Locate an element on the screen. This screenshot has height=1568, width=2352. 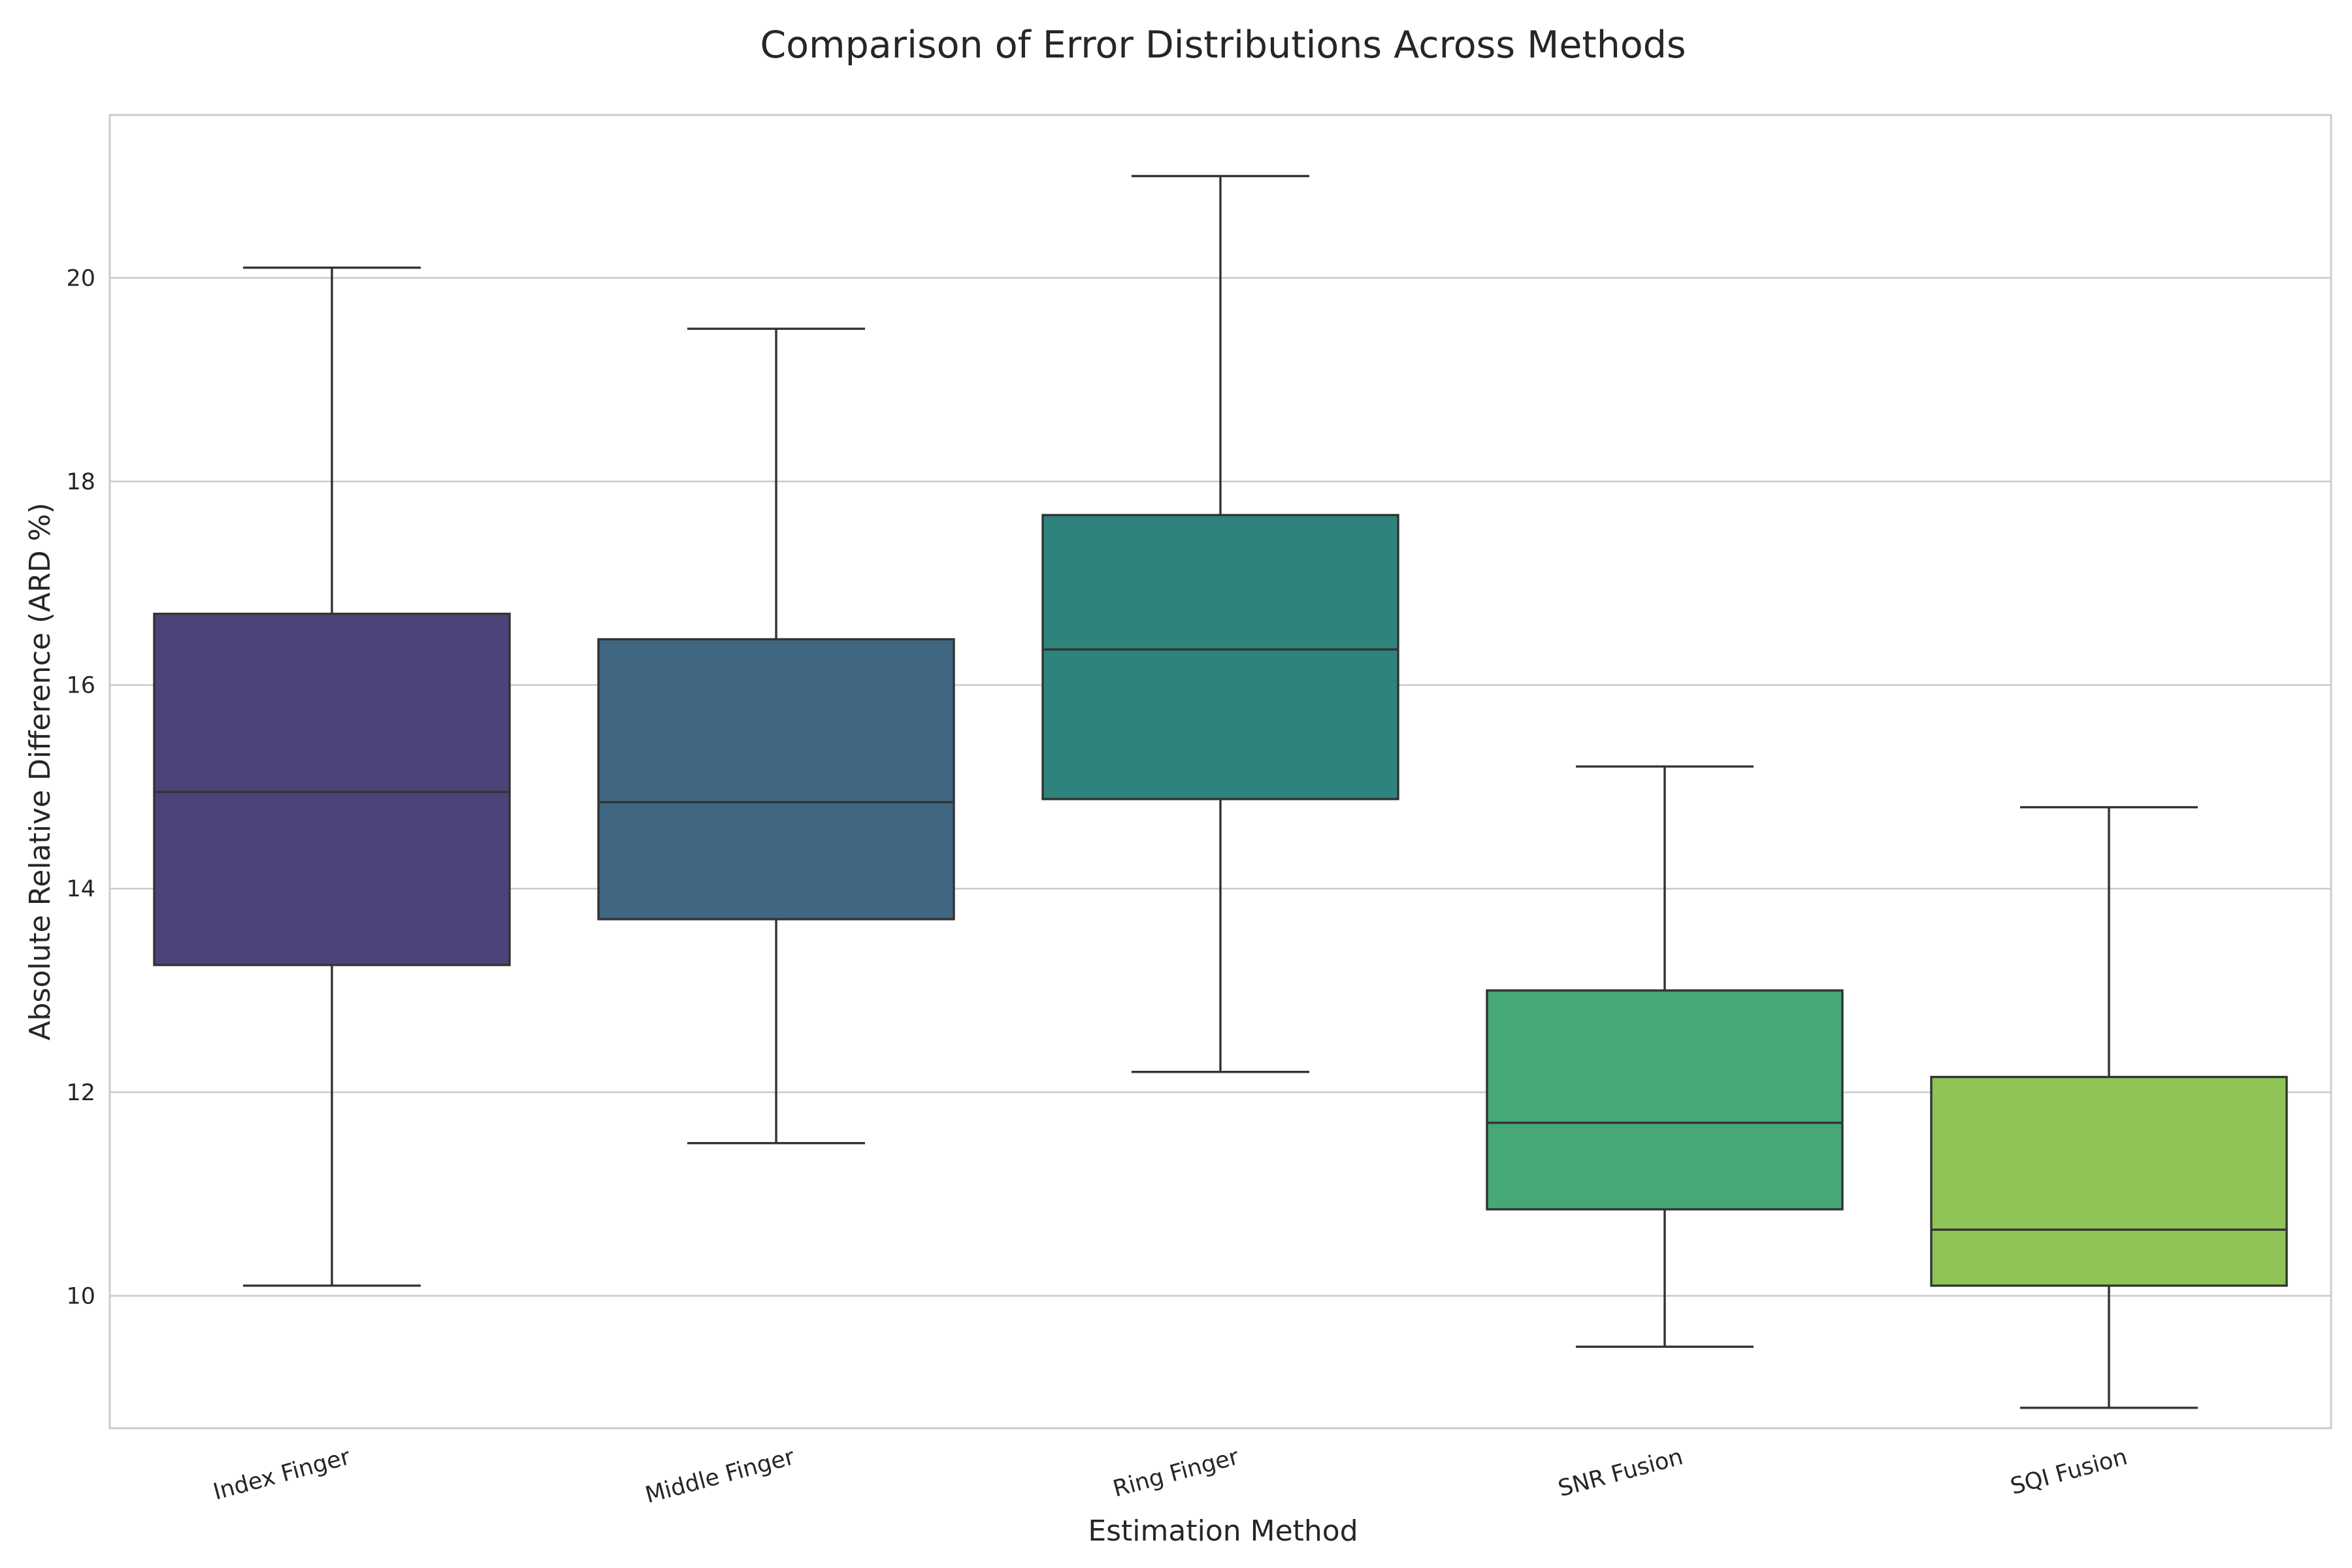
y-tick-label: 18 is located at coordinates (80, 482).